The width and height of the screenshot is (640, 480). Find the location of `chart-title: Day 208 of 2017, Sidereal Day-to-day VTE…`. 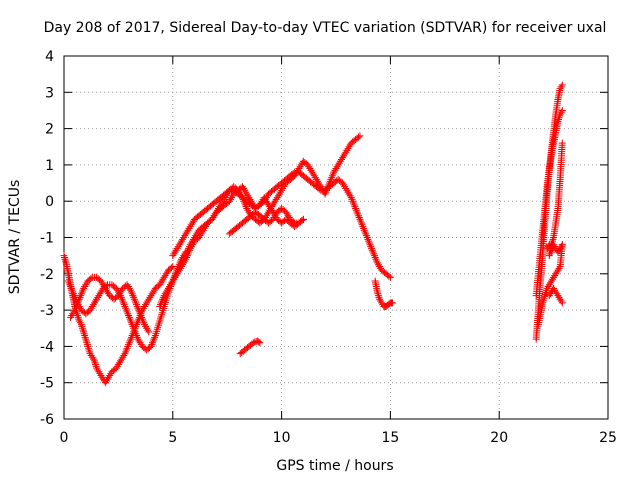

chart-title: Day 208 of 2017, Sidereal Day-to-day VTE… is located at coordinates (325, 28).